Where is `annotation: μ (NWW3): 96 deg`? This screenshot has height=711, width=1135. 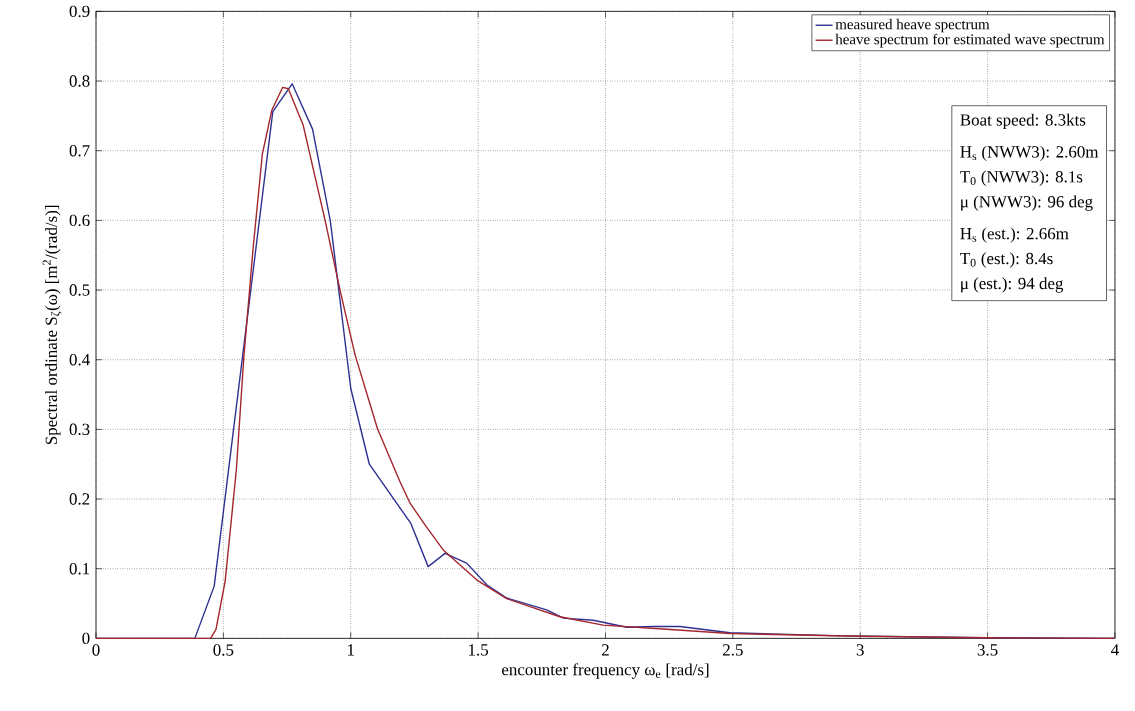
annotation: μ (NWW3): 96 deg is located at coordinates (1027, 203).